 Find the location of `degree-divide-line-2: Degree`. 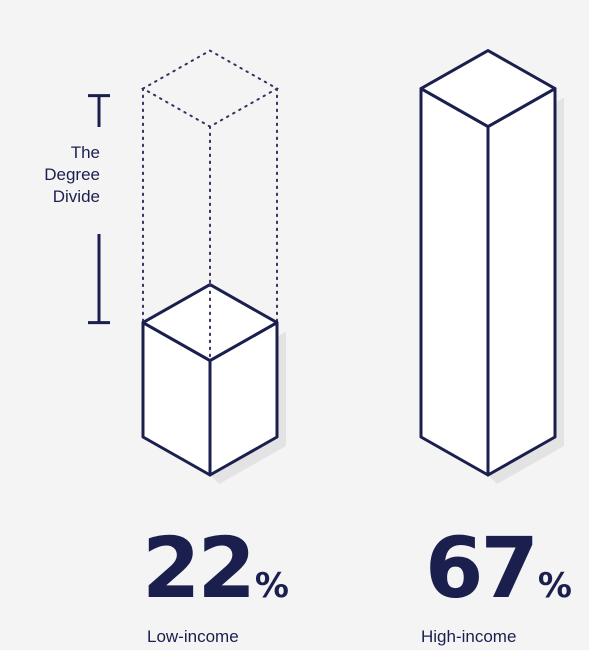

degree-divide-line-2: Degree is located at coordinates (72, 174).